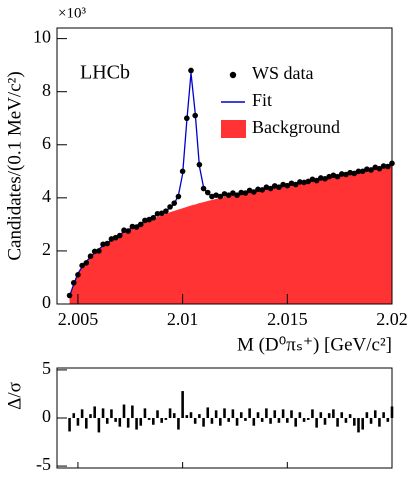  I want to click on x-tick-label: 2.02, so click(392, 319).